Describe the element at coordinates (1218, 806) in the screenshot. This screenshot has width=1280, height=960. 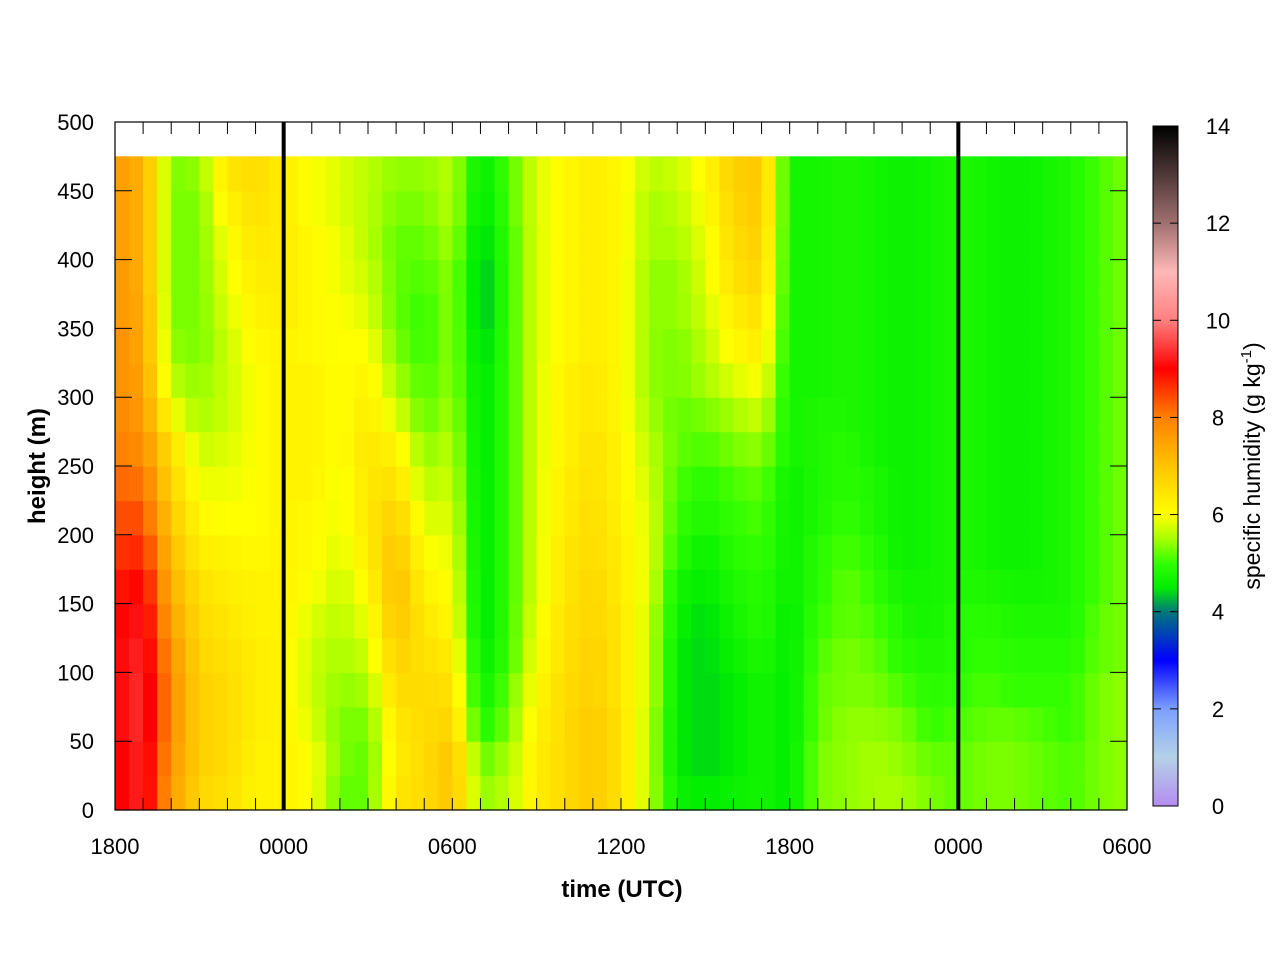
I see `colorbar-tick-label: 0` at that location.